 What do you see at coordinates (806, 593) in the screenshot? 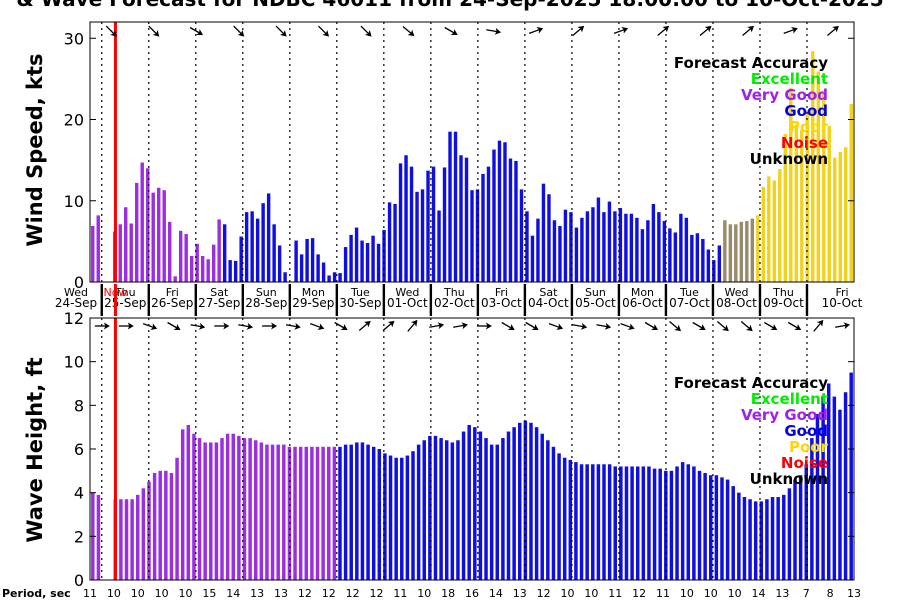
I see `period-value: 7` at bounding box center [806, 593].